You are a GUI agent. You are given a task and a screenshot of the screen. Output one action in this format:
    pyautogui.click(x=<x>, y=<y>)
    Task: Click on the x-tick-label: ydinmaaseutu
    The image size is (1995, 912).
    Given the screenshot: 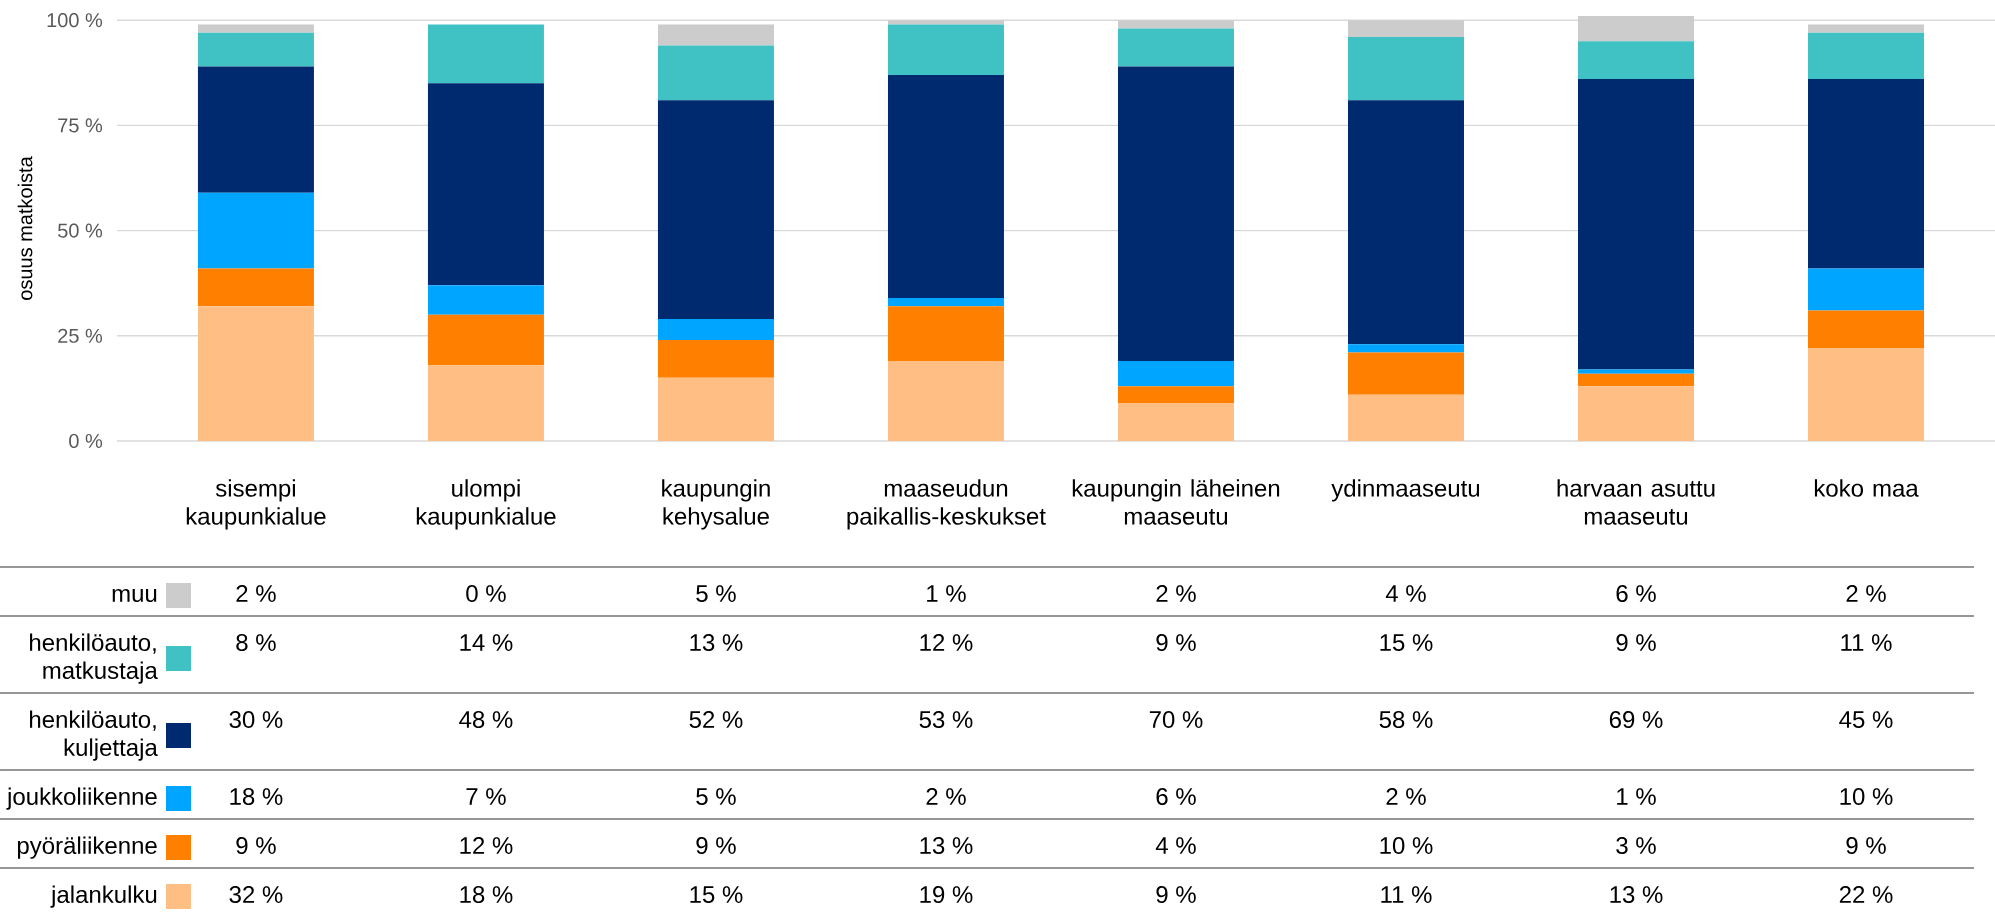 What is the action you would take?
    pyautogui.click(x=1405, y=490)
    